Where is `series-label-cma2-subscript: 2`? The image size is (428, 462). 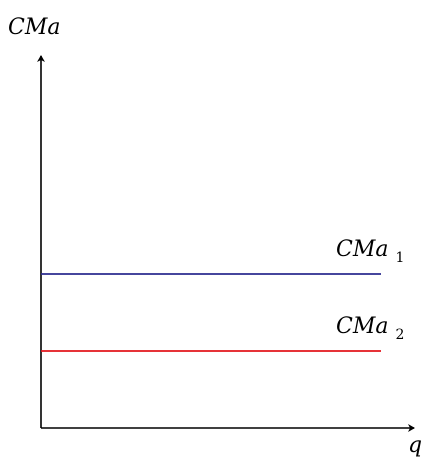
series-label-cma2-subscript: 2 is located at coordinates (399, 335).